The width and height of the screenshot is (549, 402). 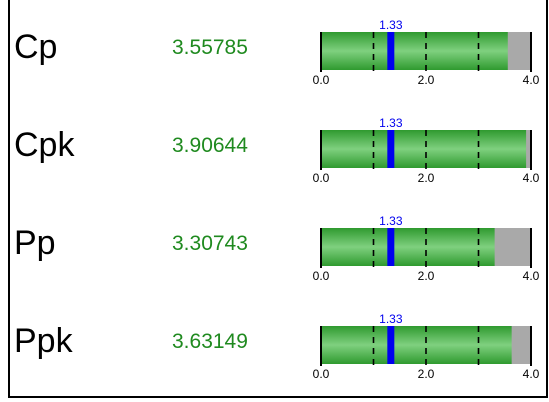 What do you see at coordinates (43, 341) in the screenshot?
I see `row-label: Ppk` at bounding box center [43, 341].